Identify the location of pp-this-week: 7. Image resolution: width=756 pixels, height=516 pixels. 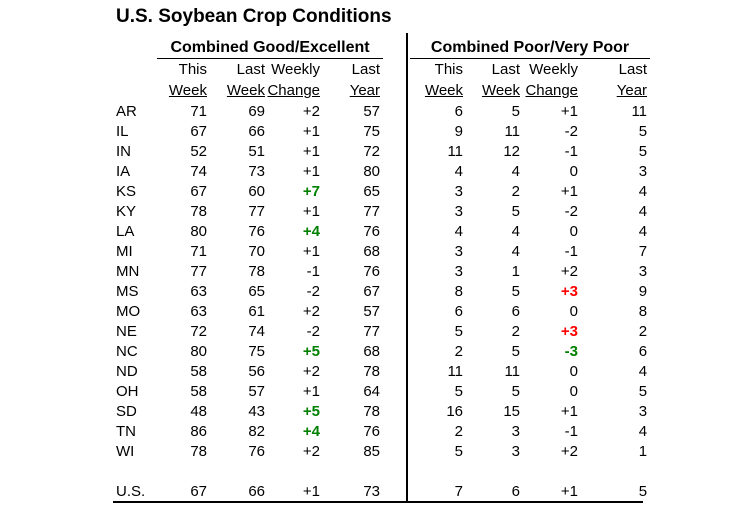
(459, 491).